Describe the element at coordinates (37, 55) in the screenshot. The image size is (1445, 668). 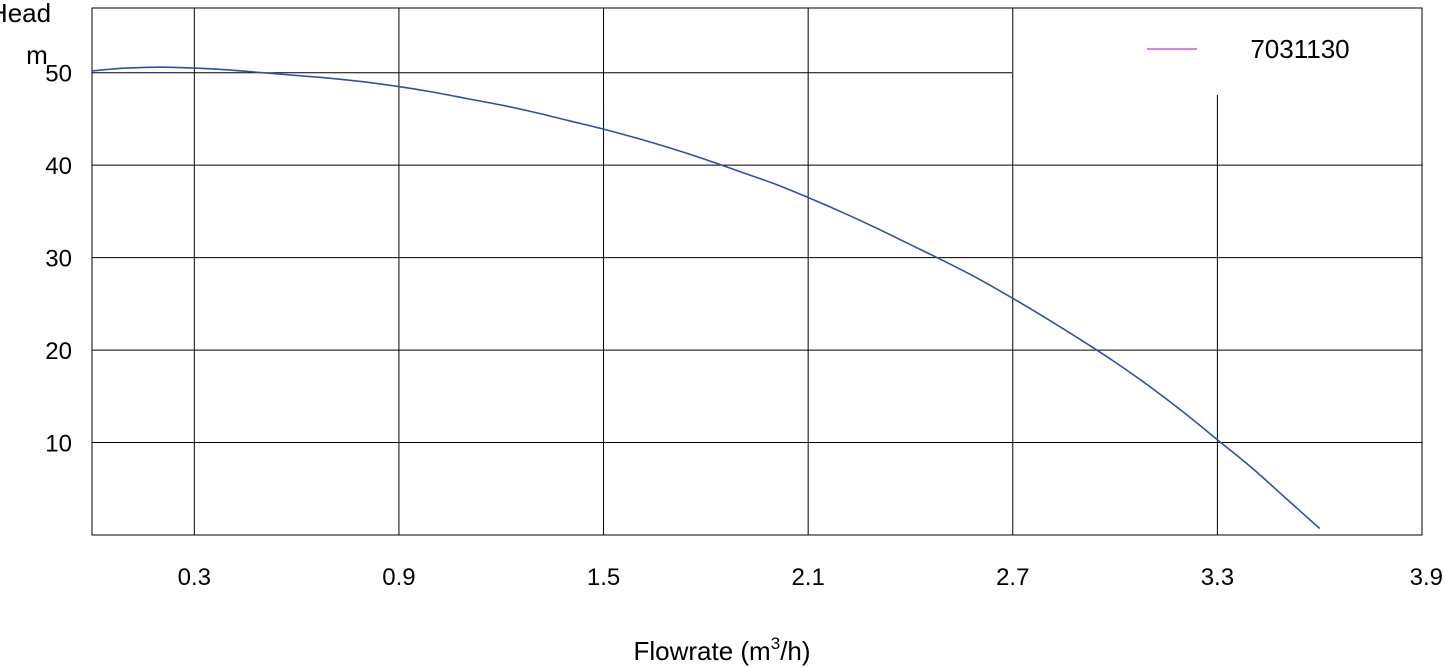
I see `y-axis-title-line-2: m` at that location.